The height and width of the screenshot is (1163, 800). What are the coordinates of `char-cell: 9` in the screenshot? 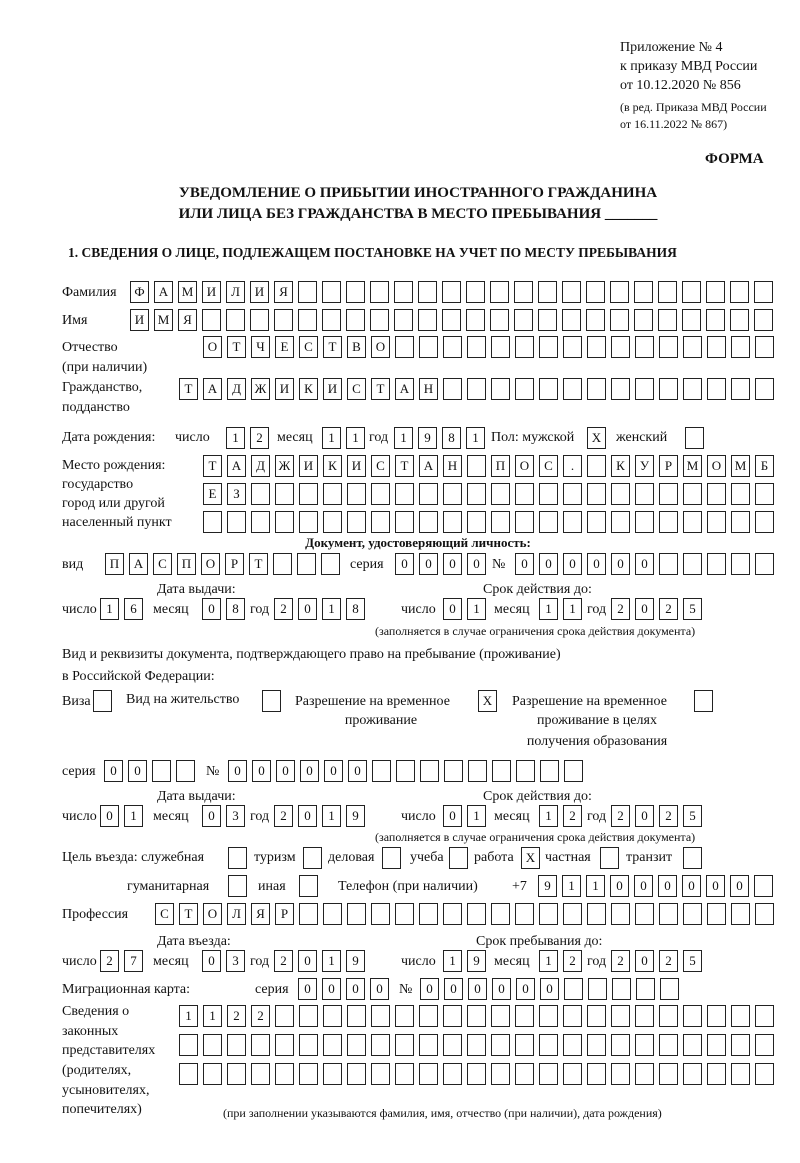 It's located at (427, 438).